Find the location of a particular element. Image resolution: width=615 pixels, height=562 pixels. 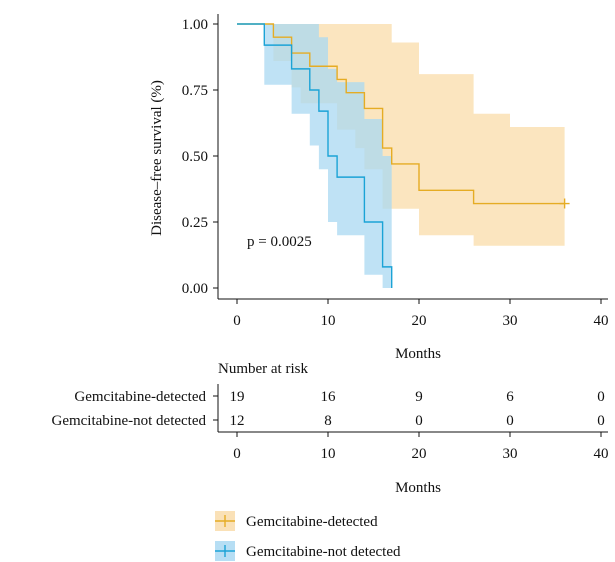

risk-value: 6 is located at coordinates (510, 397).